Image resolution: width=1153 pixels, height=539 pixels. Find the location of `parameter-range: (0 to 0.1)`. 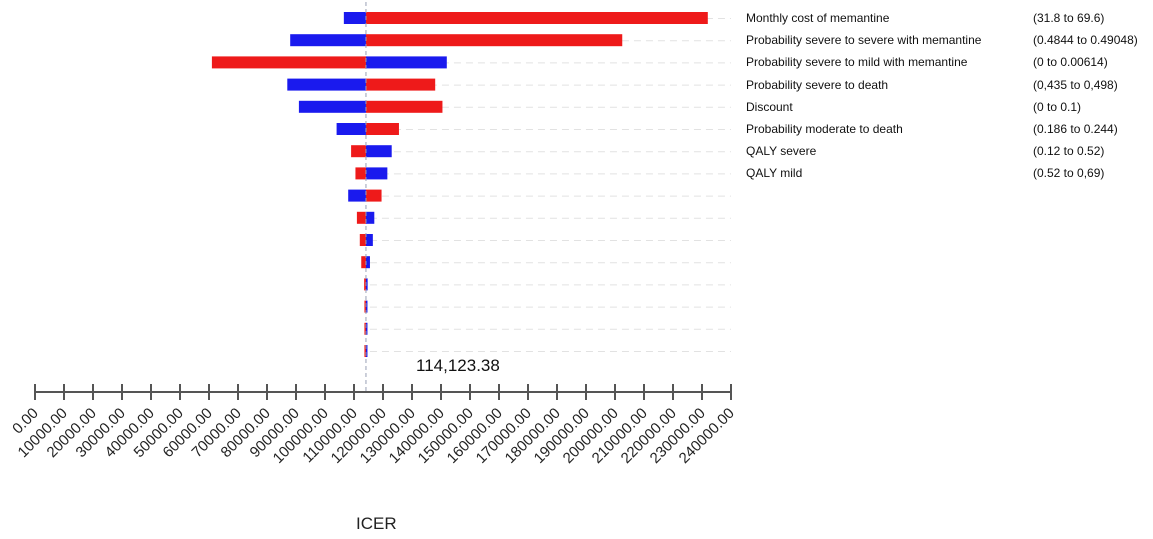

parameter-range: (0 to 0.1) is located at coordinates (1057, 106).